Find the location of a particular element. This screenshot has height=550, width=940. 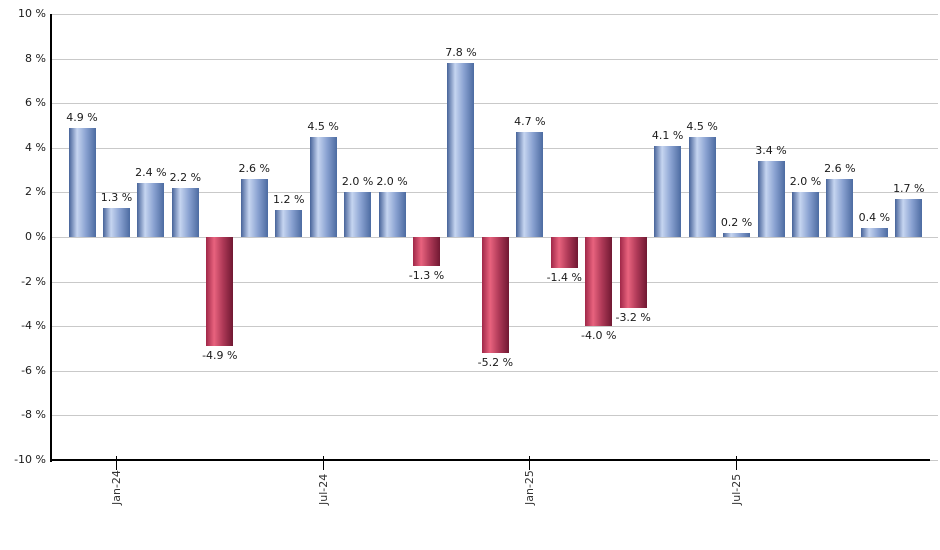

x-axis-tick-label: Jul-24 is located at coordinates (323, 489).